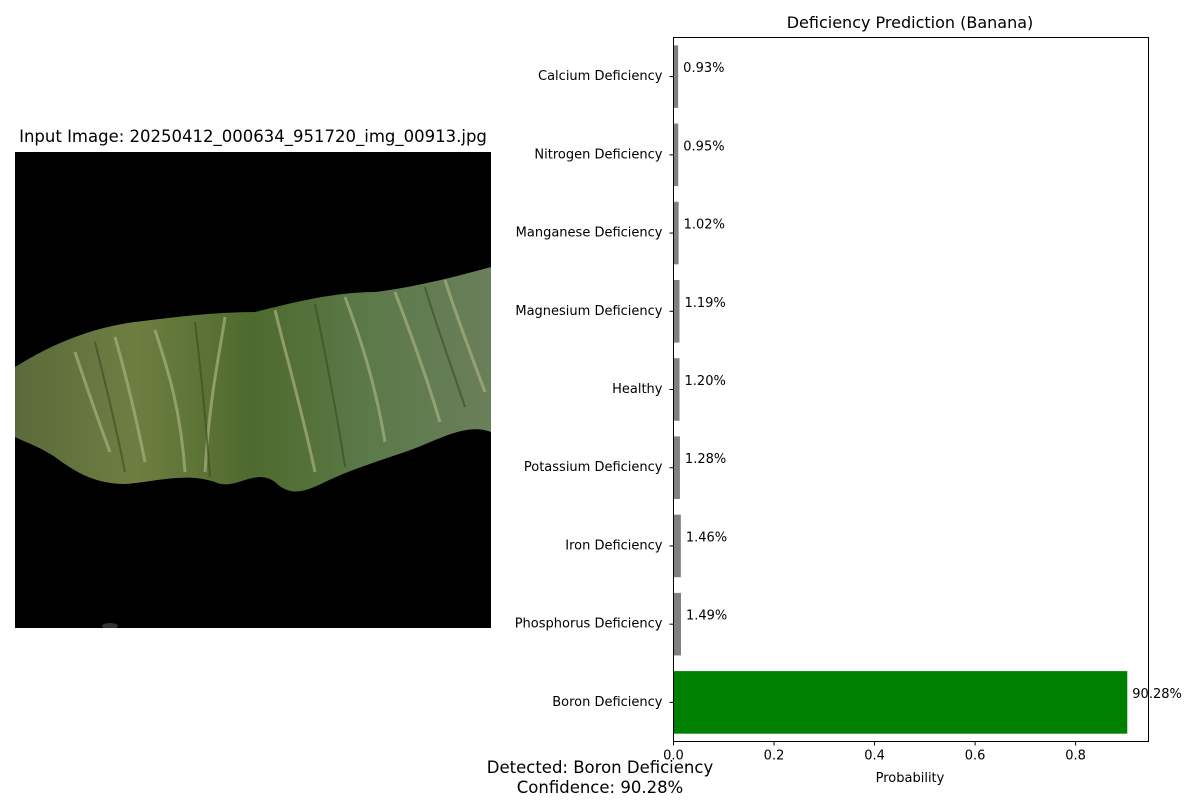 The image size is (1200, 800). I want to click on bar-value-label: 0.93%, so click(703, 68).